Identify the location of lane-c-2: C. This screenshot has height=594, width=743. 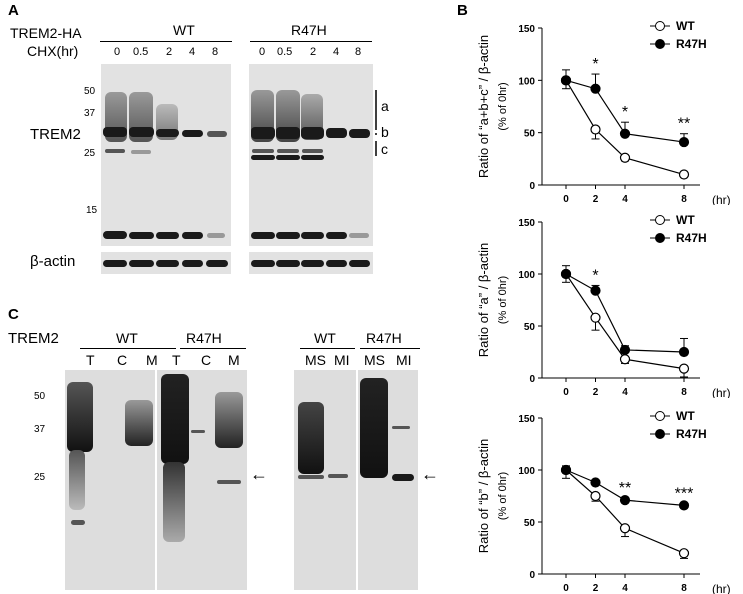
(122, 360).